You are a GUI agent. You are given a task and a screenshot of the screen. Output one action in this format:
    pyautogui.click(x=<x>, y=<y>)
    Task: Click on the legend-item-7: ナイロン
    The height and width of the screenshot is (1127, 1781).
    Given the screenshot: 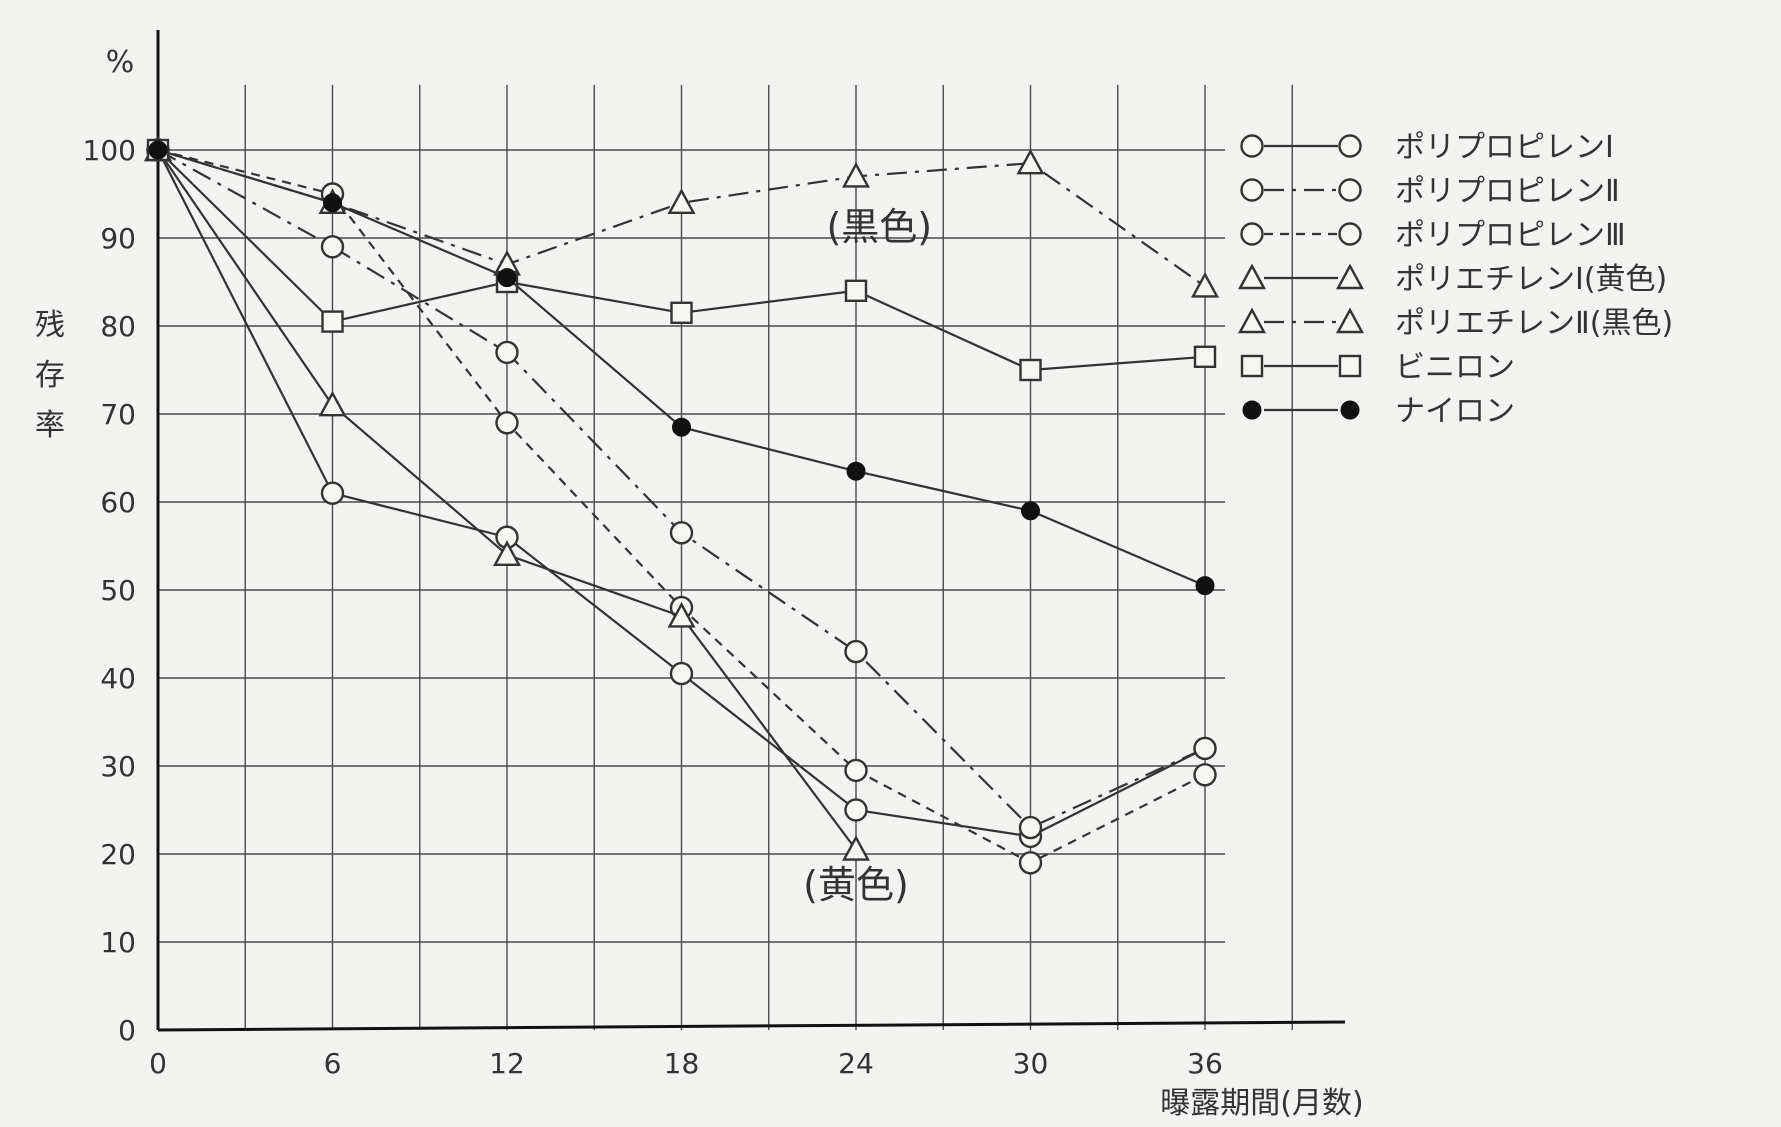 What is the action you would take?
    pyautogui.click(x=1378, y=411)
    